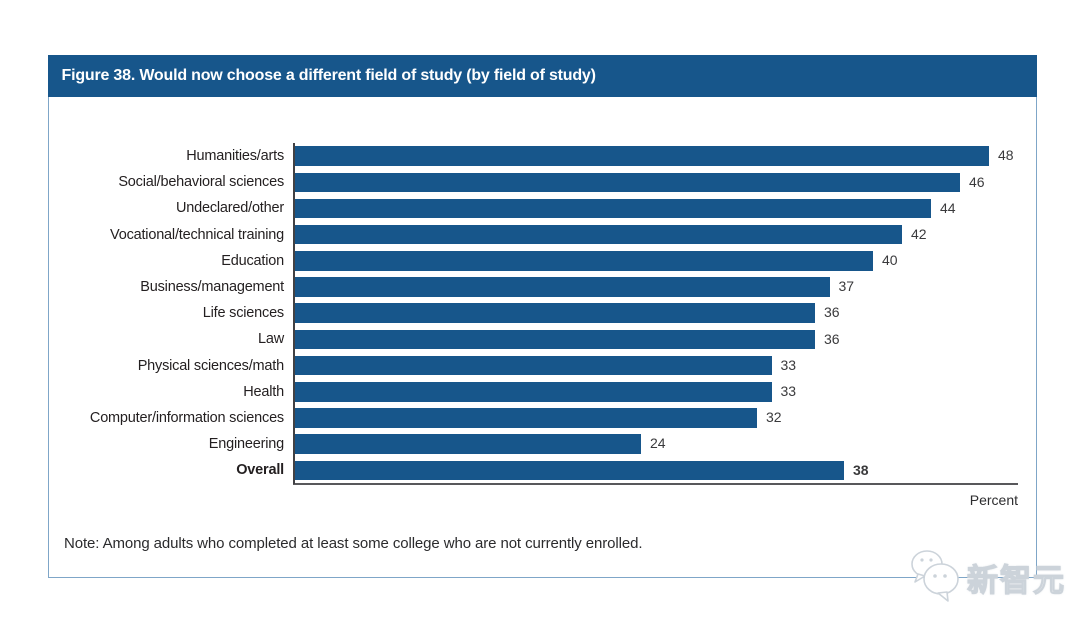  I want to click on category-label: Life sciences, so click(243, 313).